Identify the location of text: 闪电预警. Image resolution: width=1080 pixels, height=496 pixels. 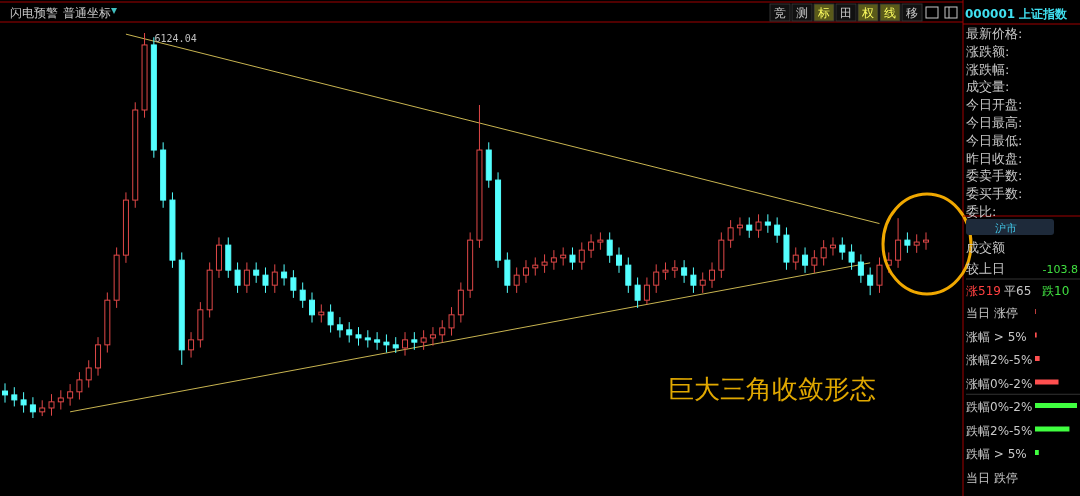
(34, 13).